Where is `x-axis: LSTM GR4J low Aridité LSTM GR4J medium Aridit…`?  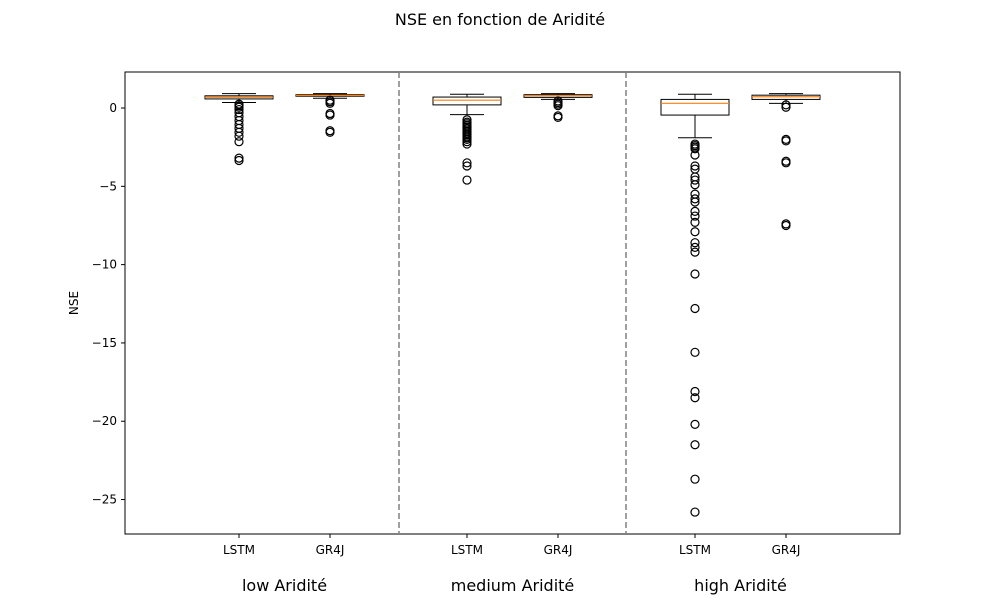
x-axis: LSTM GR4J low Aridité LSTM GR4J medium Aridit… is located at coordinates (511, 564).